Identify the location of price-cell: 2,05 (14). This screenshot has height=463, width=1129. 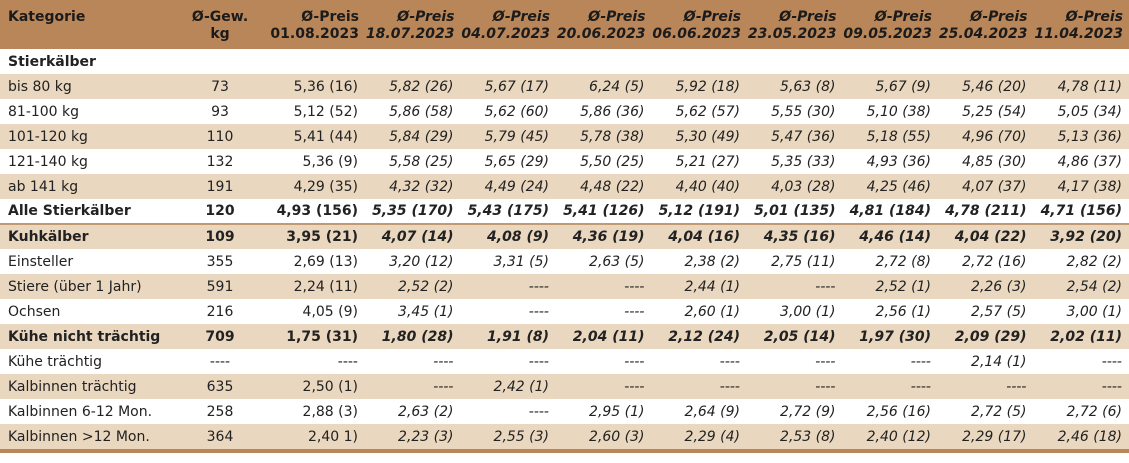
(799, 336).